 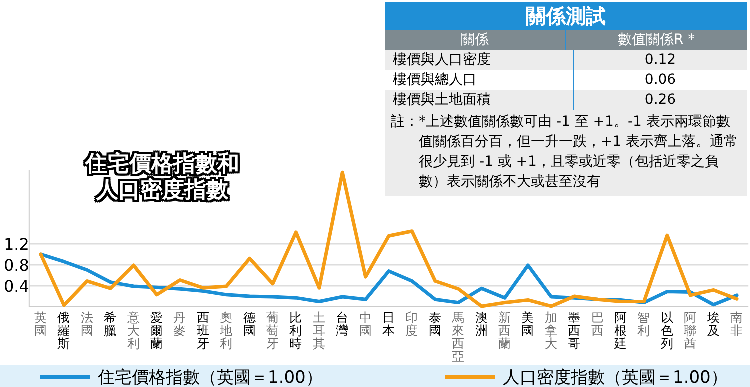 What do you see at coordinates (621, 330) in the screenshot?
I see `x-tick-label: 阿根廷` at bounding box center [621, 330].